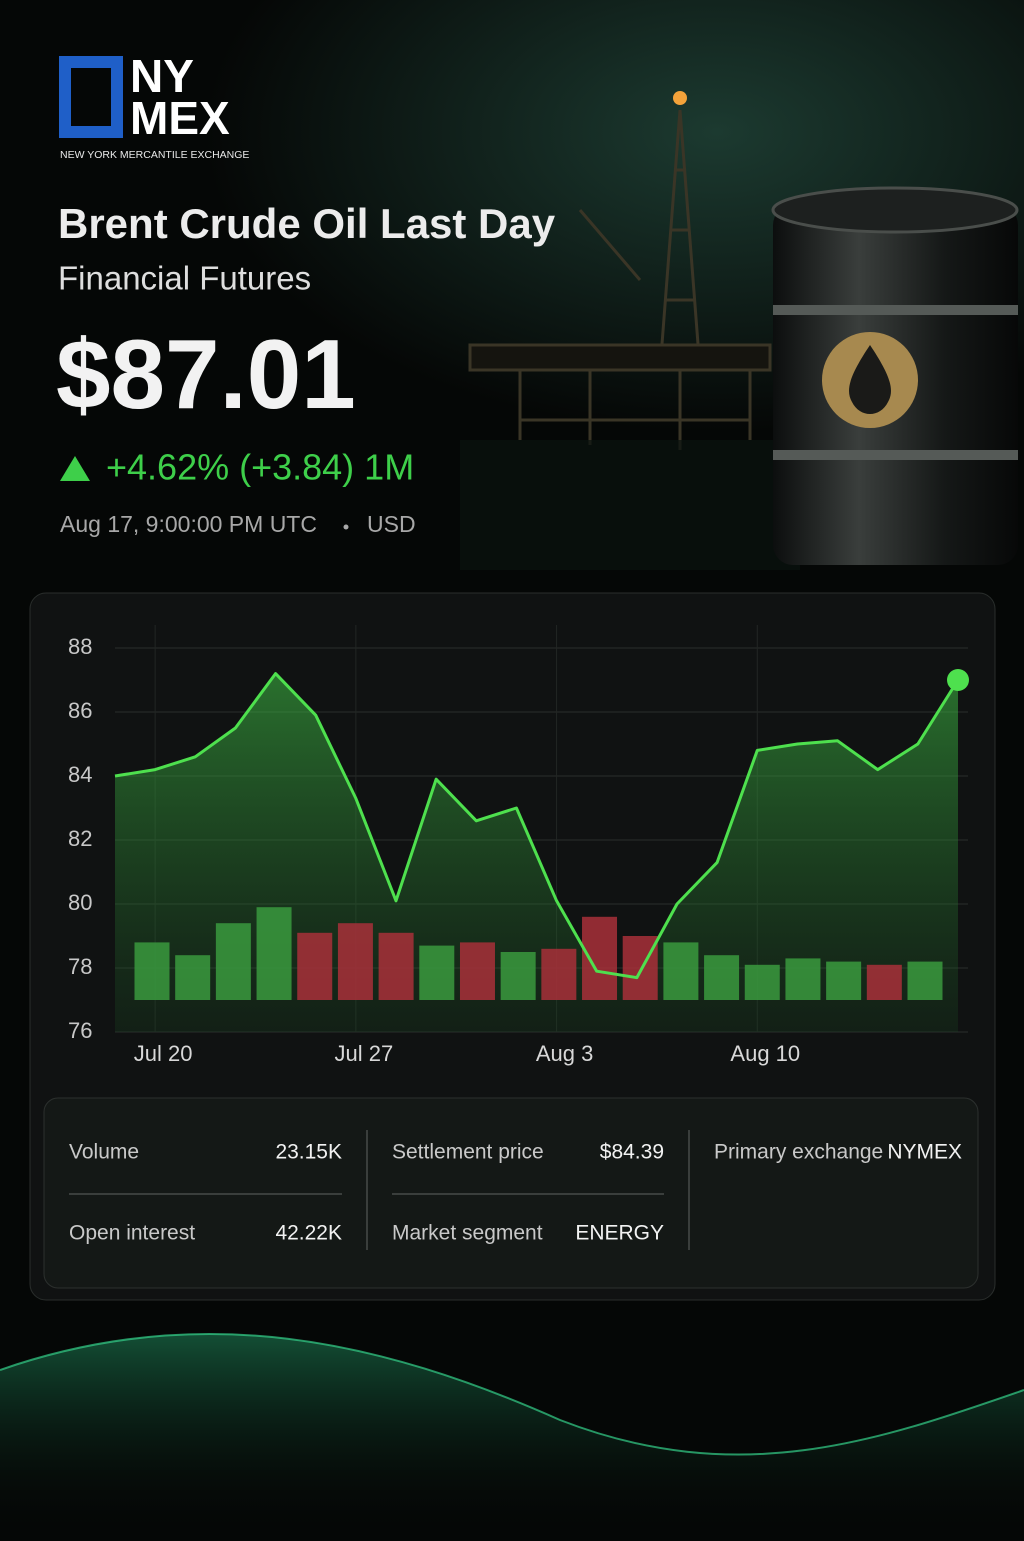  I want to click on logo-tagline: NEW YORK MERCANTILE EXCHANGE, so click(154, 155).